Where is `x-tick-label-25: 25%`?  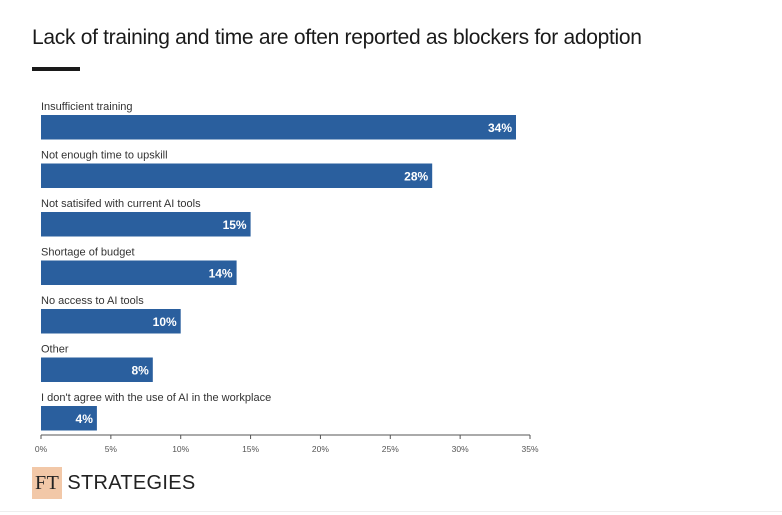
x-tick-label-25: 25% is located at coordinates (390, 449).